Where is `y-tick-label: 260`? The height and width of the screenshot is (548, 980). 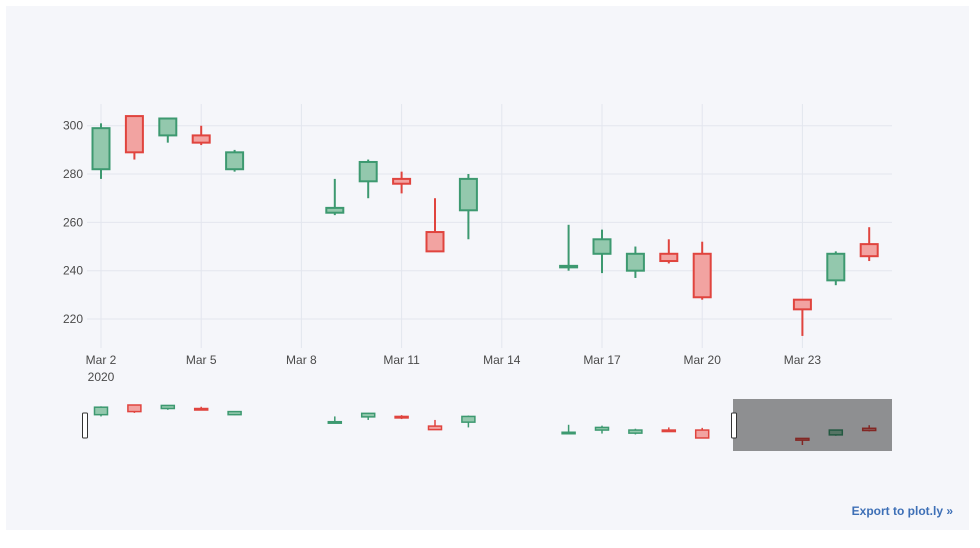
y-tick-label: 260 is located at coordinates (73, 222).